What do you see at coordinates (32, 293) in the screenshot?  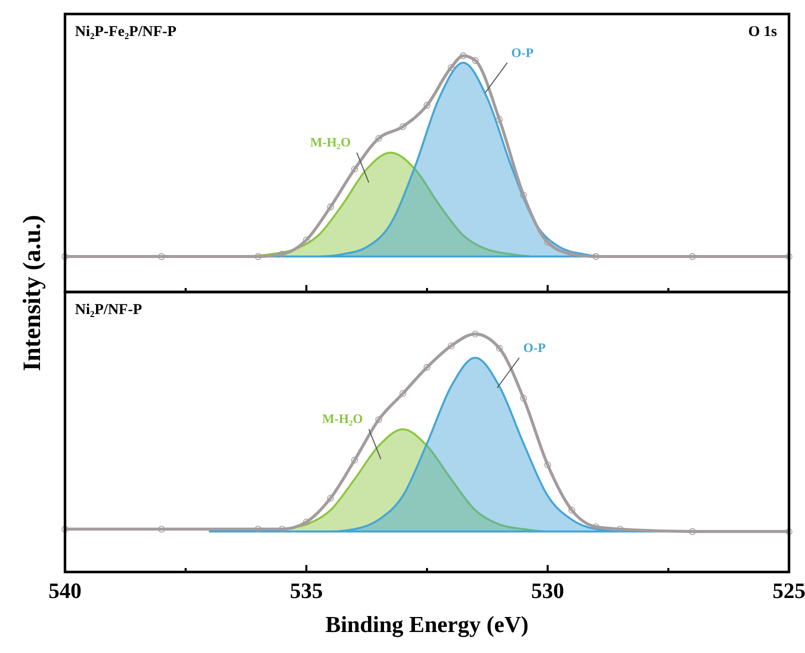 I see `y-axis-title: Intensity (a.u.)` at bounding box center [32, 293].